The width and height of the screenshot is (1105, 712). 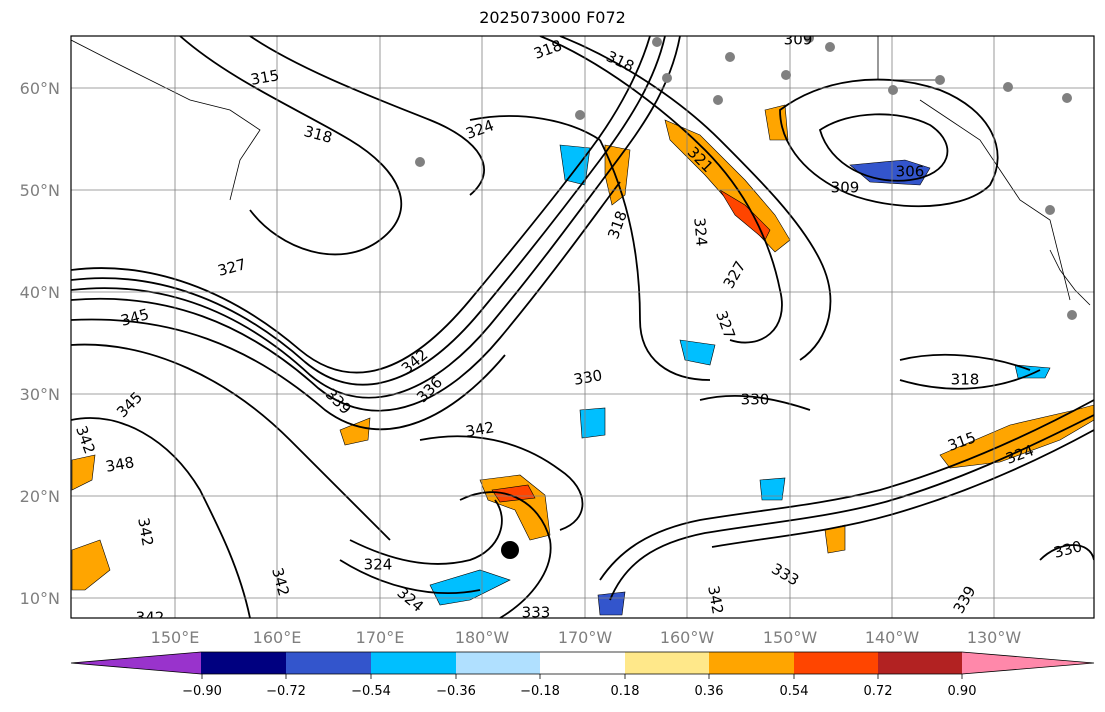 What do you see at coordinates (994, 637) in the screenshot?
I see `lon-label: 130°W` at bounding box center [994, 637].